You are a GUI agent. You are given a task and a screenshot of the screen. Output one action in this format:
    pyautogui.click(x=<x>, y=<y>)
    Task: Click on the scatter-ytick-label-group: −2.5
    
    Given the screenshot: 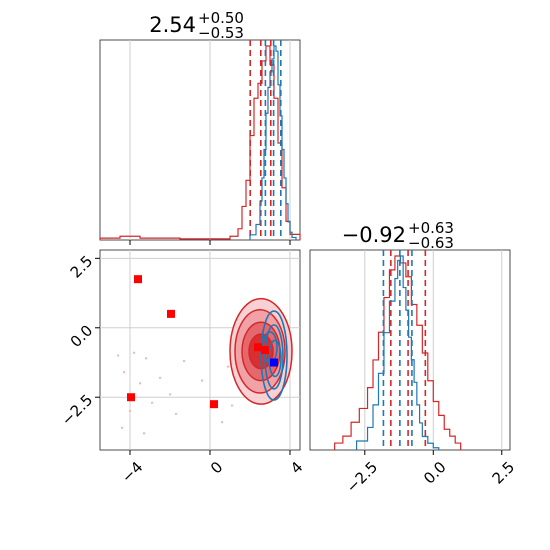 What is the action you would take?
    pyautogui.click(x=77, y=410)
    